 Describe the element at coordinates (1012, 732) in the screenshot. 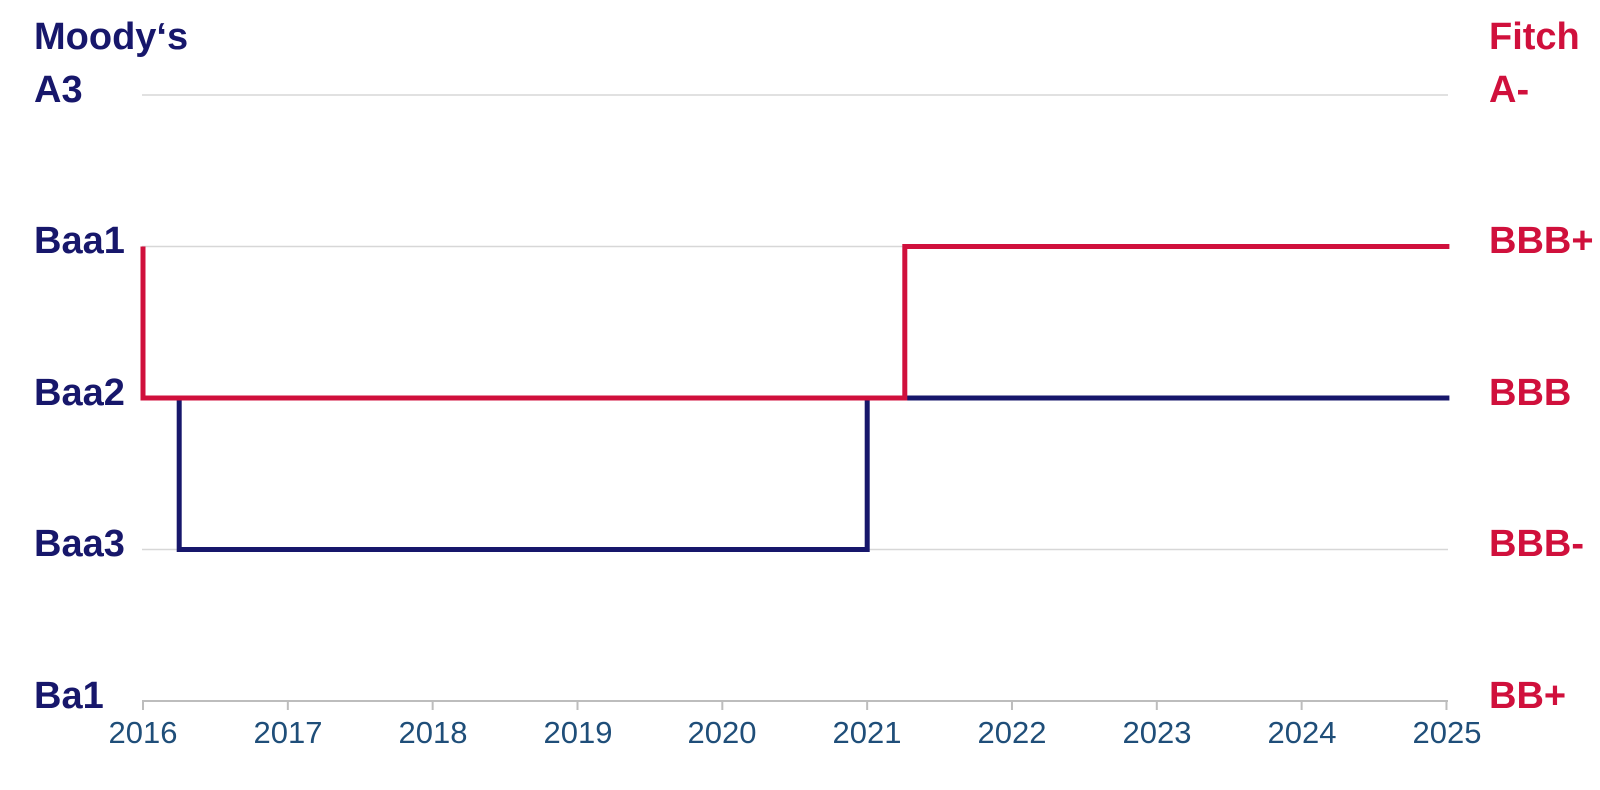

I see `x-tick-label-2022: 2022` at that location.